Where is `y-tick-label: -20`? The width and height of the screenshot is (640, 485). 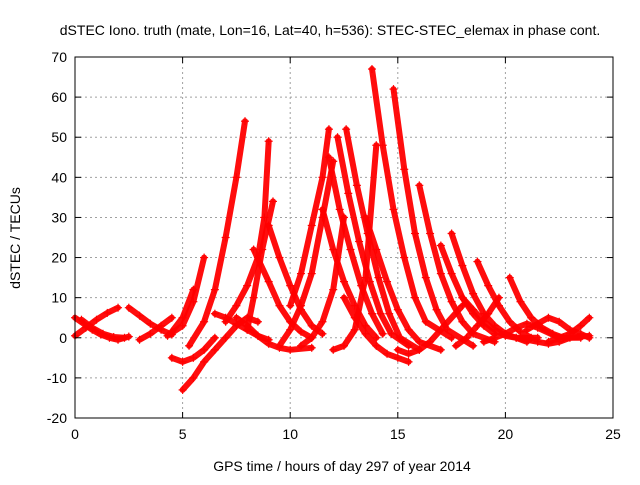 y-tick-label: -20 is located at coordinates (57, 418).